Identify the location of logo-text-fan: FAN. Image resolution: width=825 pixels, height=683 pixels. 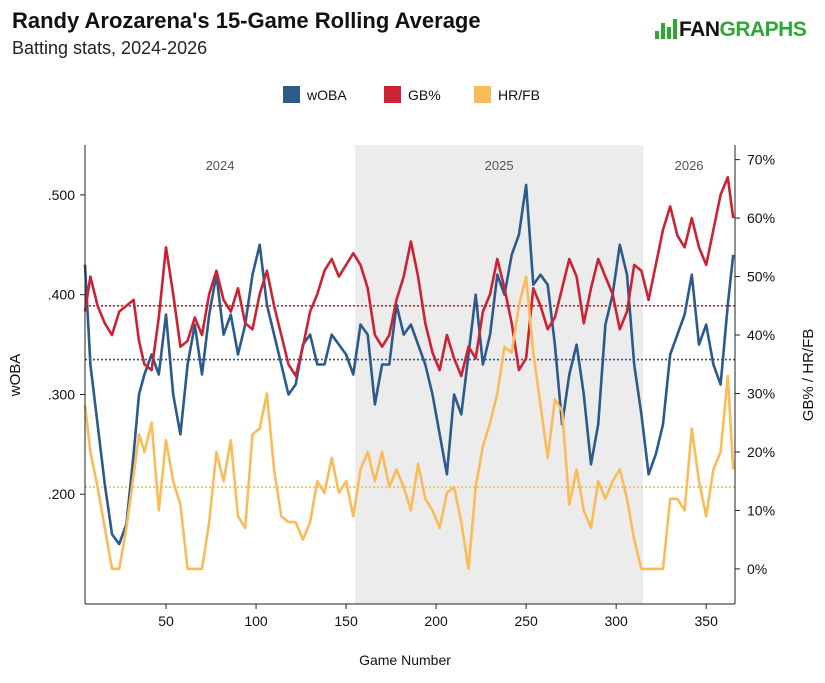
(699, 29).